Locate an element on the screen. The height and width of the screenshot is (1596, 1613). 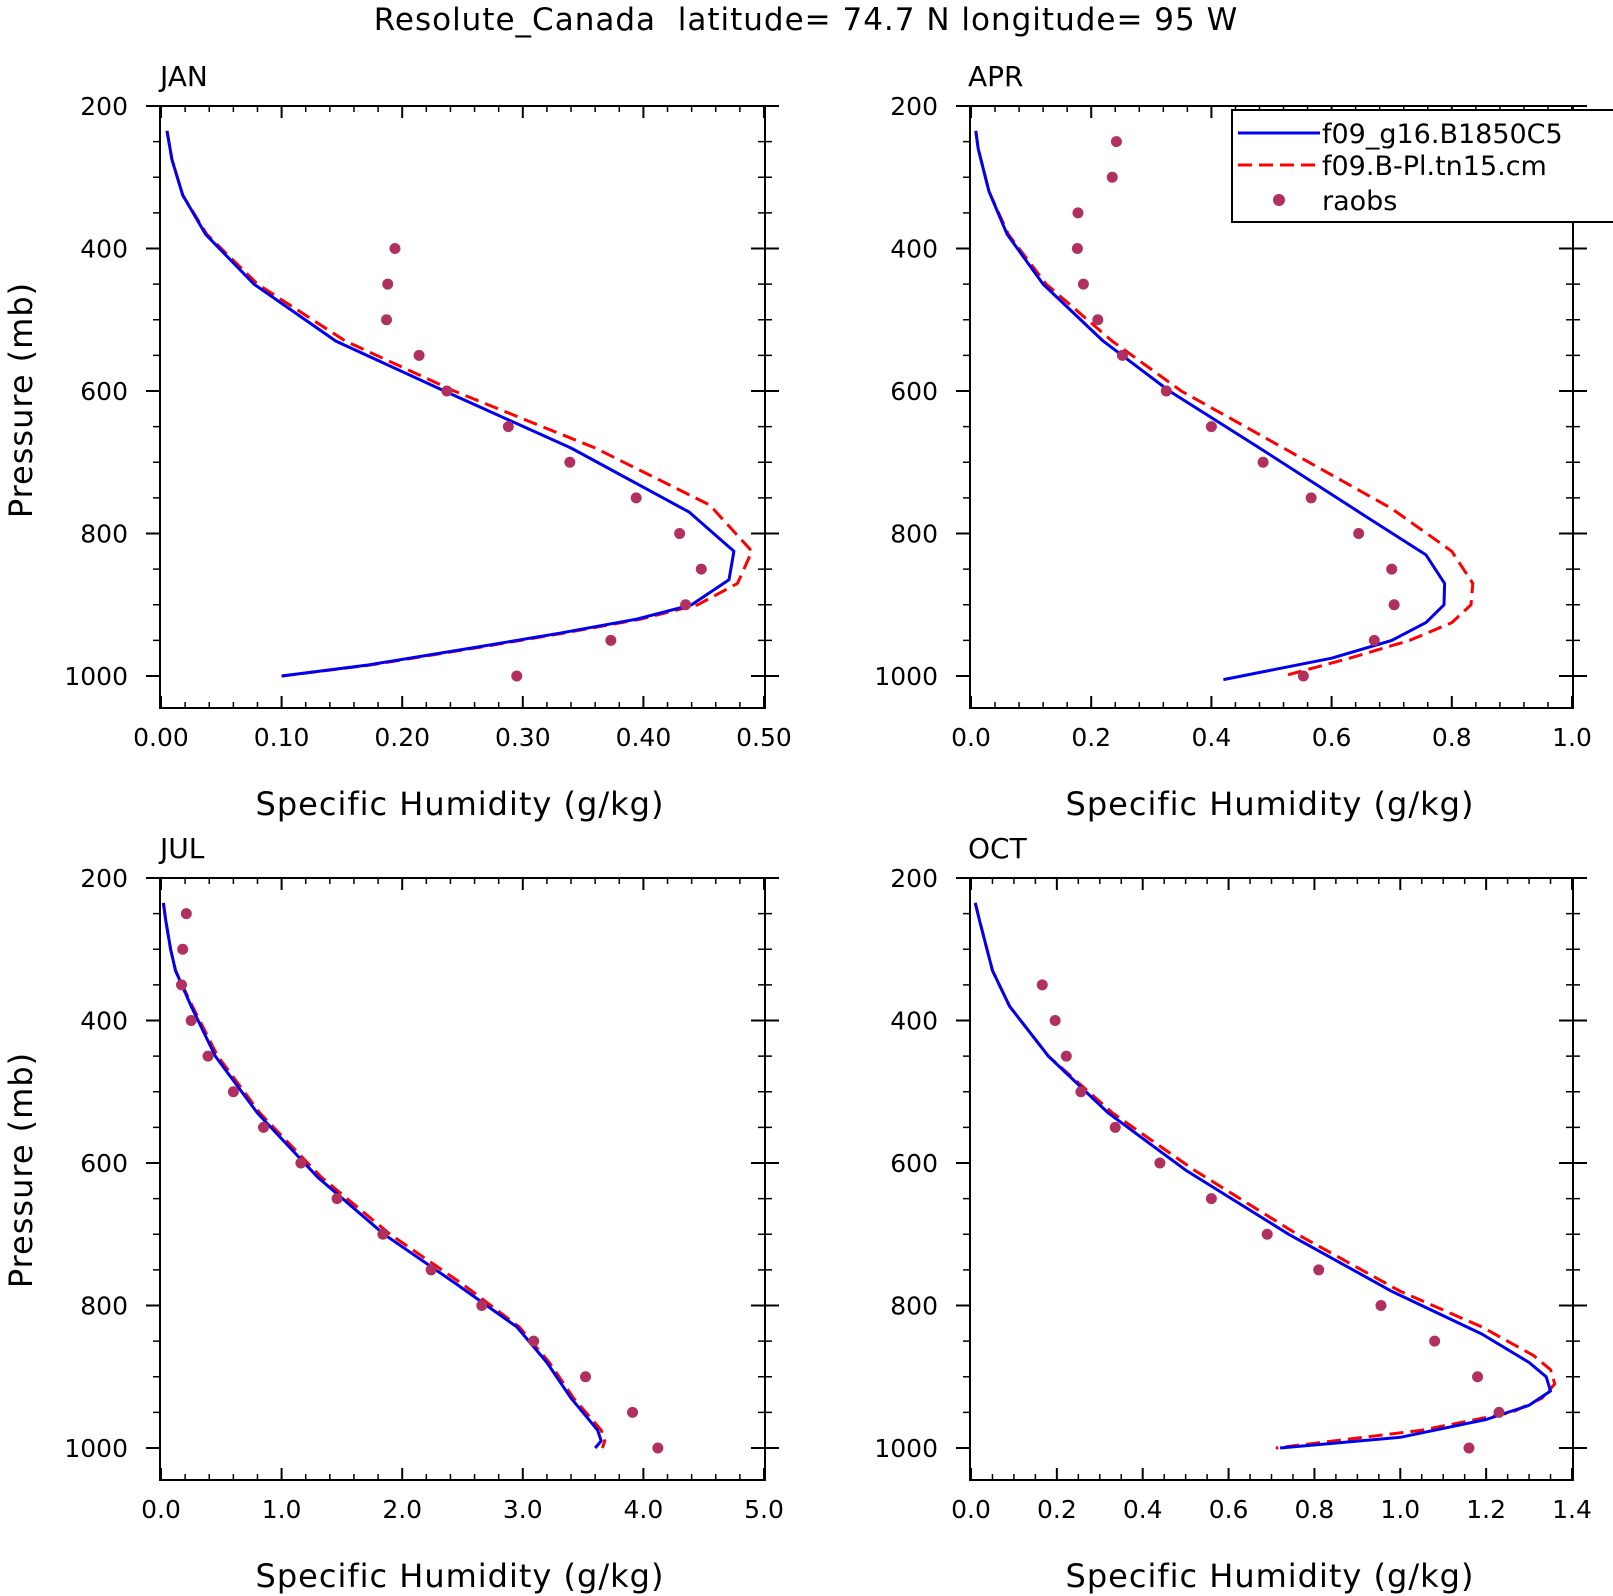
x-tick-label: 0.50 is located at coordinates (764, 737).